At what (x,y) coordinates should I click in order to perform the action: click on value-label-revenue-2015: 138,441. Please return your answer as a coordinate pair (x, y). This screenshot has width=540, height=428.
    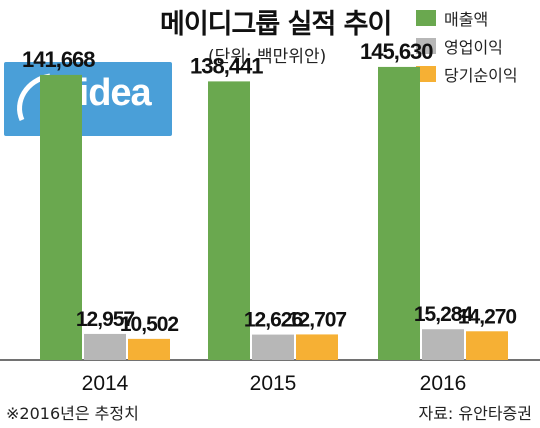
    Looking at the image, I should click on (226, 65).